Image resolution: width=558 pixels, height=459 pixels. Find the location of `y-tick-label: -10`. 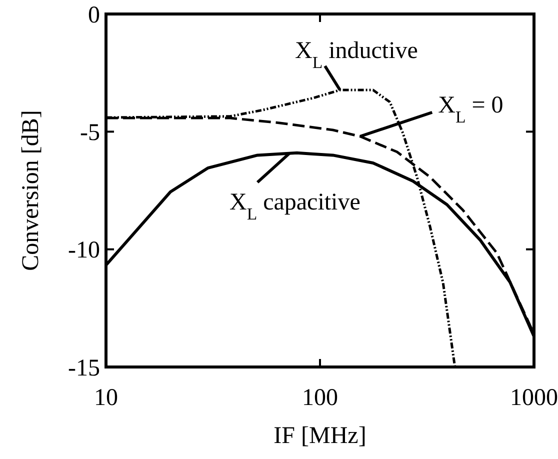

y-tick-label: -10 is located at coordinates (84, 251).